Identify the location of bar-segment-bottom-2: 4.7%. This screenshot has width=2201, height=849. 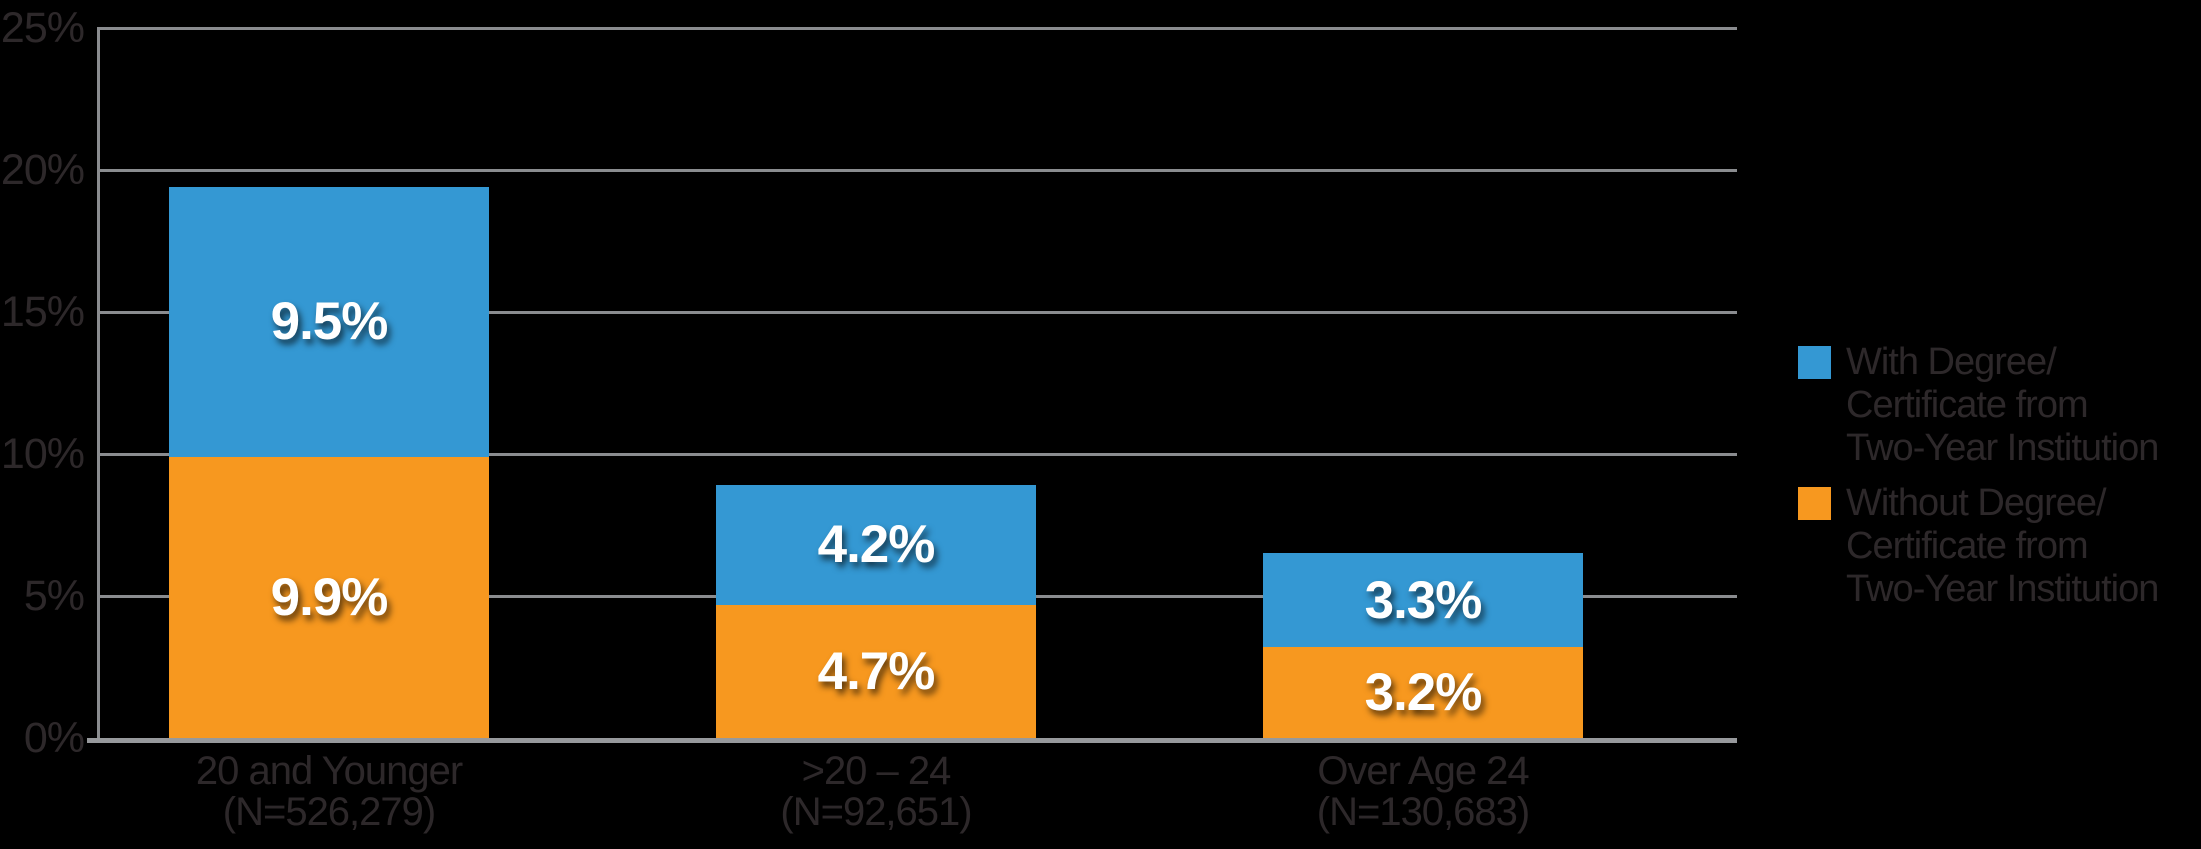
(876, 671).